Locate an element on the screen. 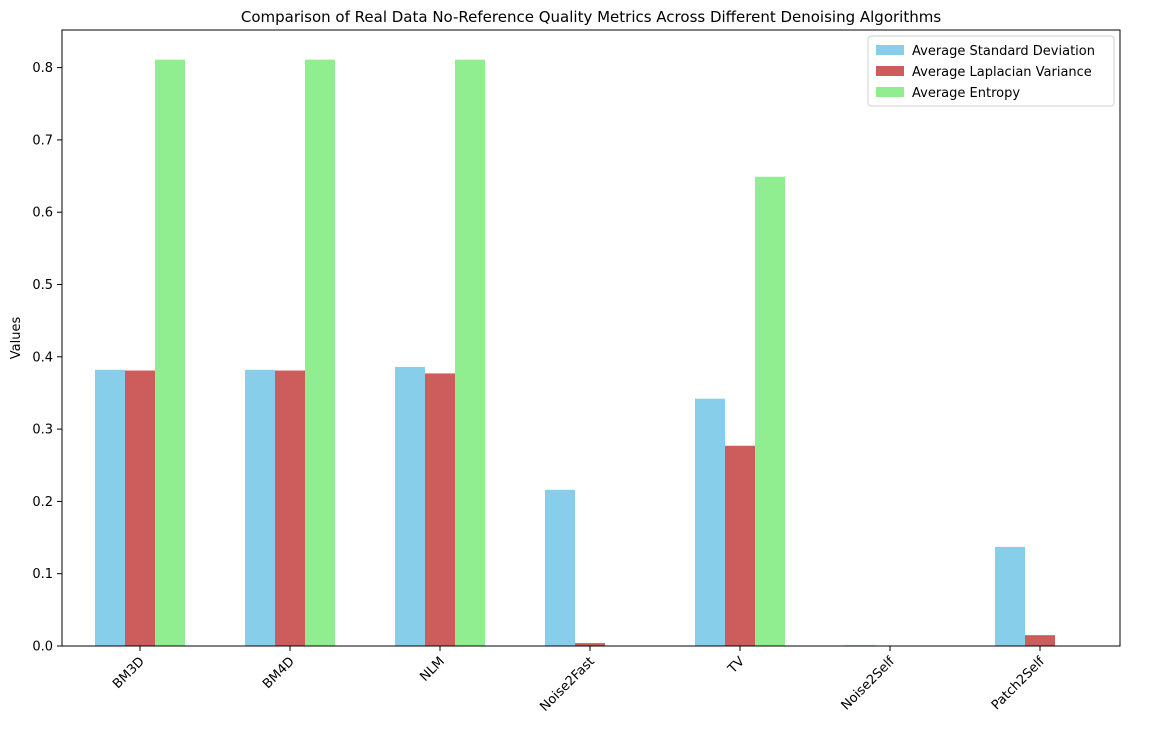  legend-label-1: Average Laplacian Variance is located at coordinates (1002, 72).